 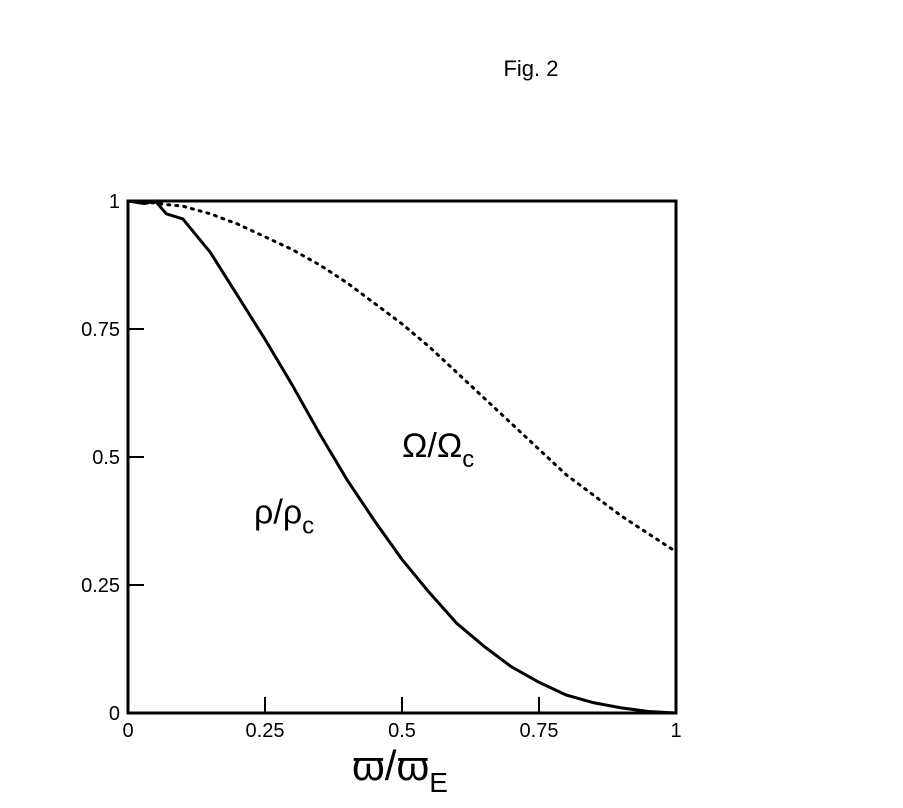 What do you see at coordinates (106, 458) in the screenshot?
I see `y-tick-label: 0.5` at bounding box center [106, 458].